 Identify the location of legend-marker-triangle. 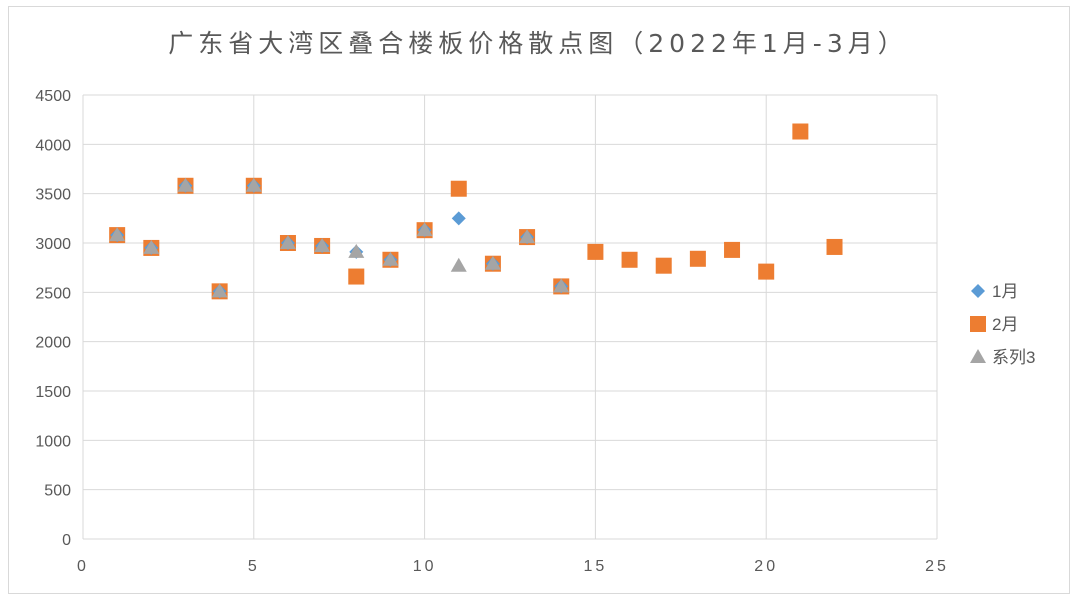
(978, 356).